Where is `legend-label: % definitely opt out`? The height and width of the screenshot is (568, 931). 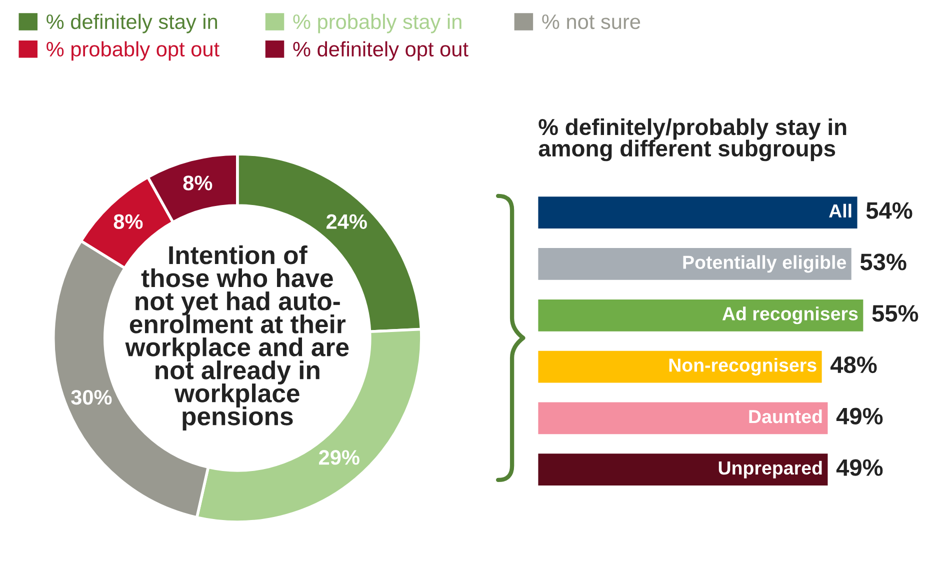
legend-label: % definitely opt out is located at coordinates (380, 51).